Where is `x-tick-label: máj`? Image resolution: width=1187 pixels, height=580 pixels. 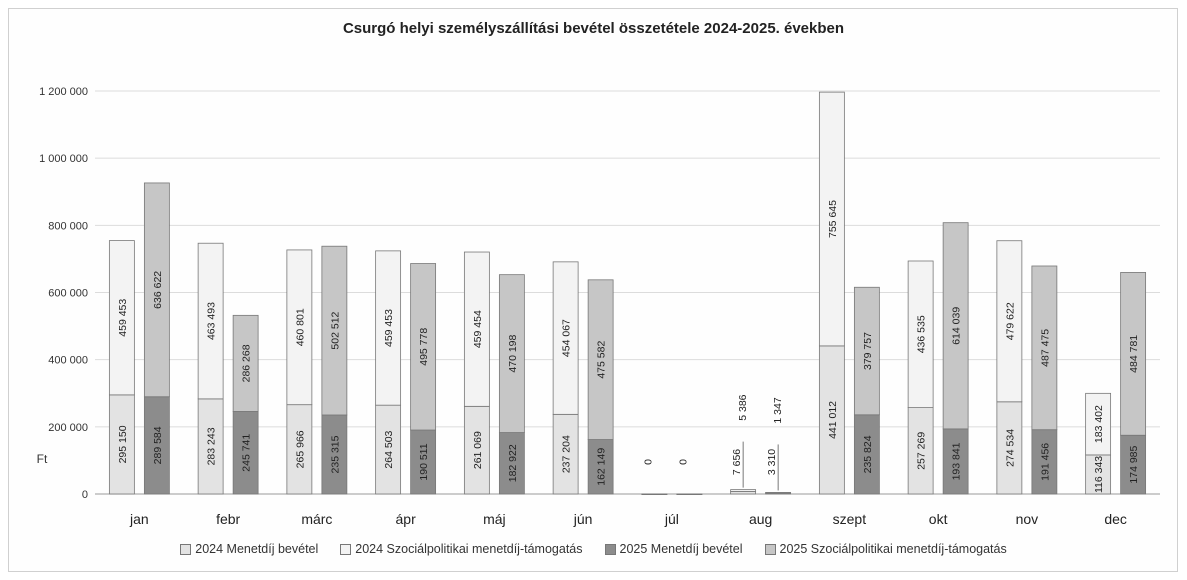
x-tick-label: máj is located at coordinates (494, 519).